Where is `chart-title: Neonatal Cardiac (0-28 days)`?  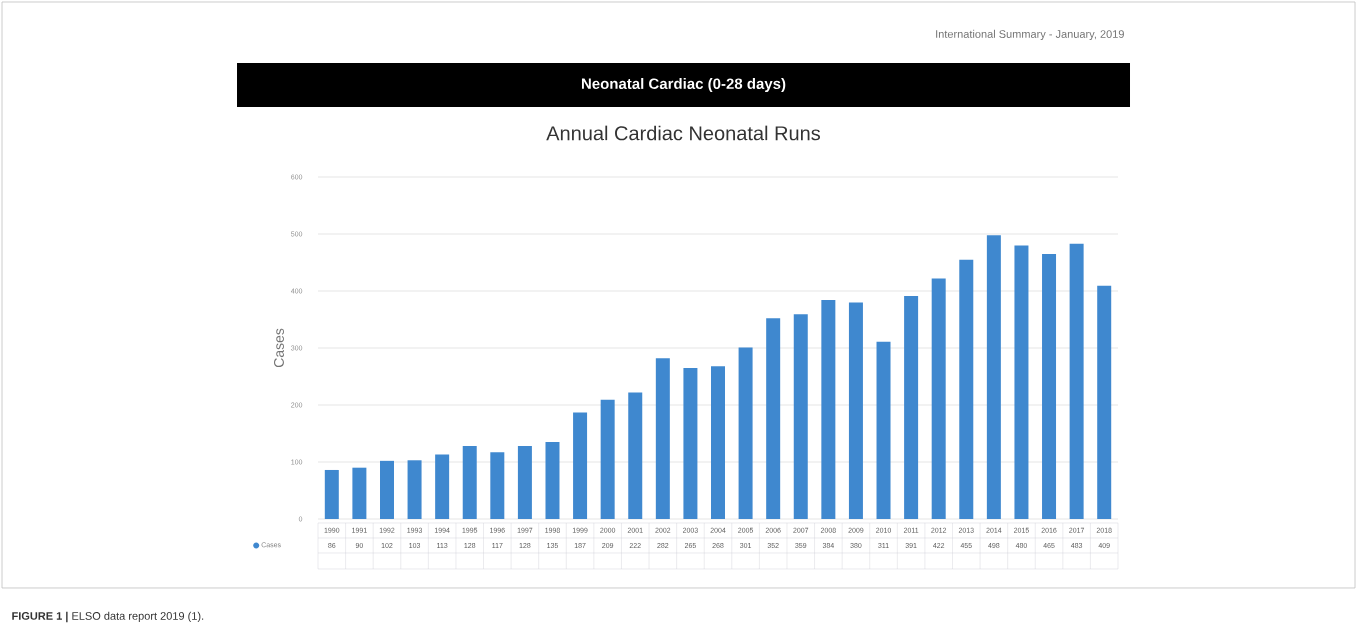
chart-title: Neonatal Cardiac (0-28 days) is located at coordinates (683, 85).